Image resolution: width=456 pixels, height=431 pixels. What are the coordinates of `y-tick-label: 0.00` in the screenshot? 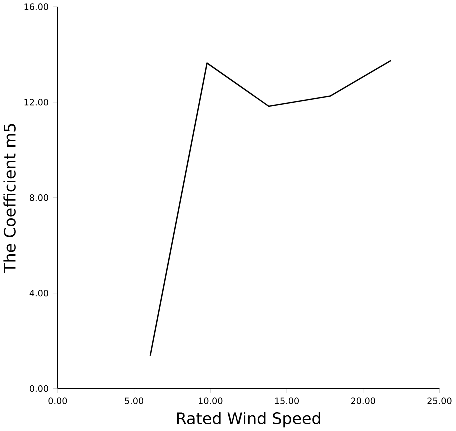 It's located at (39, 388).